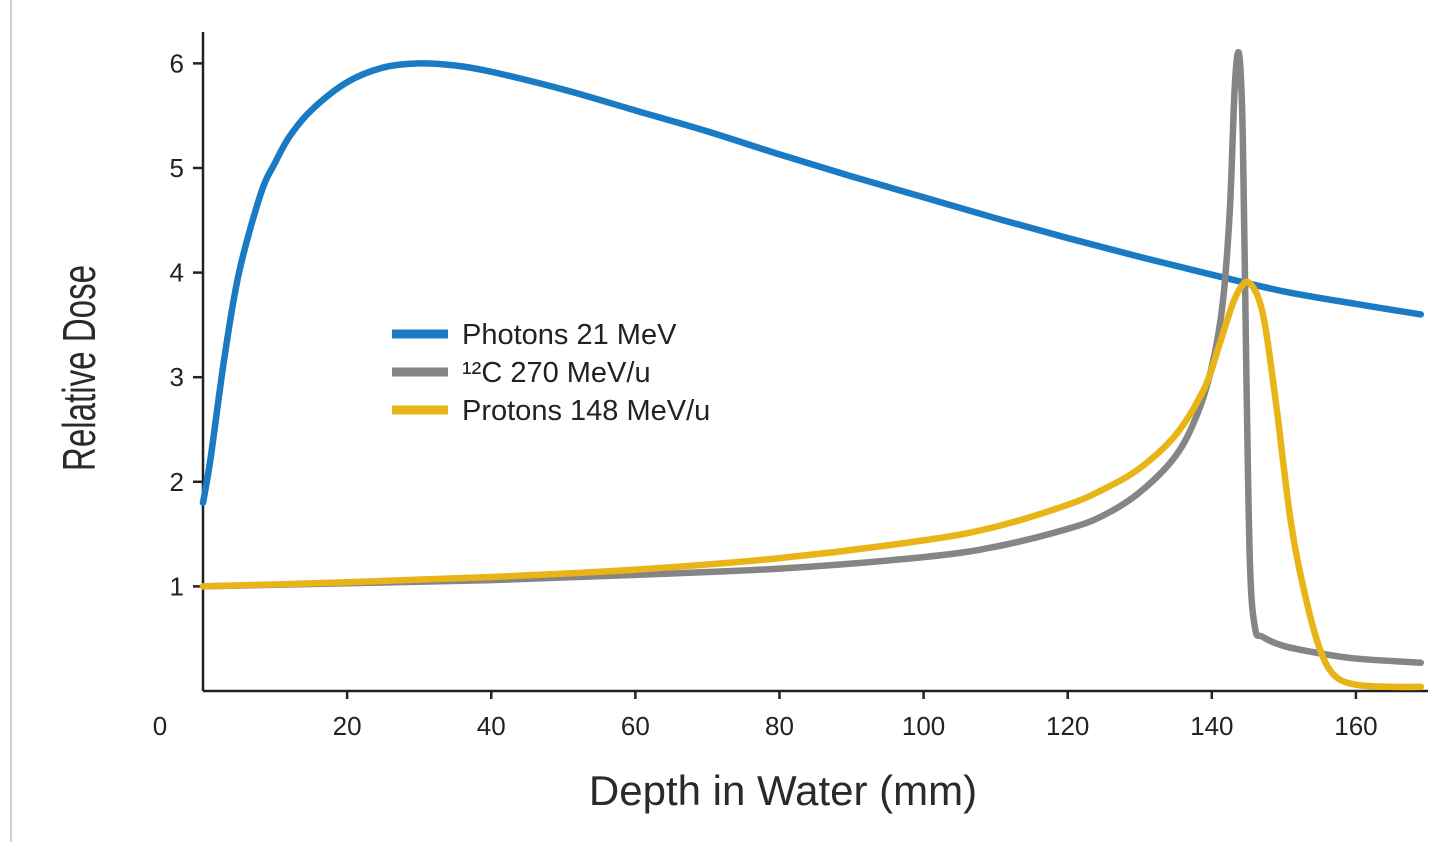 The image size is (1449, 842). Describe the element at coordinates (177, 377) in the screenshot. I see `y-tick-label: 3` at that location.